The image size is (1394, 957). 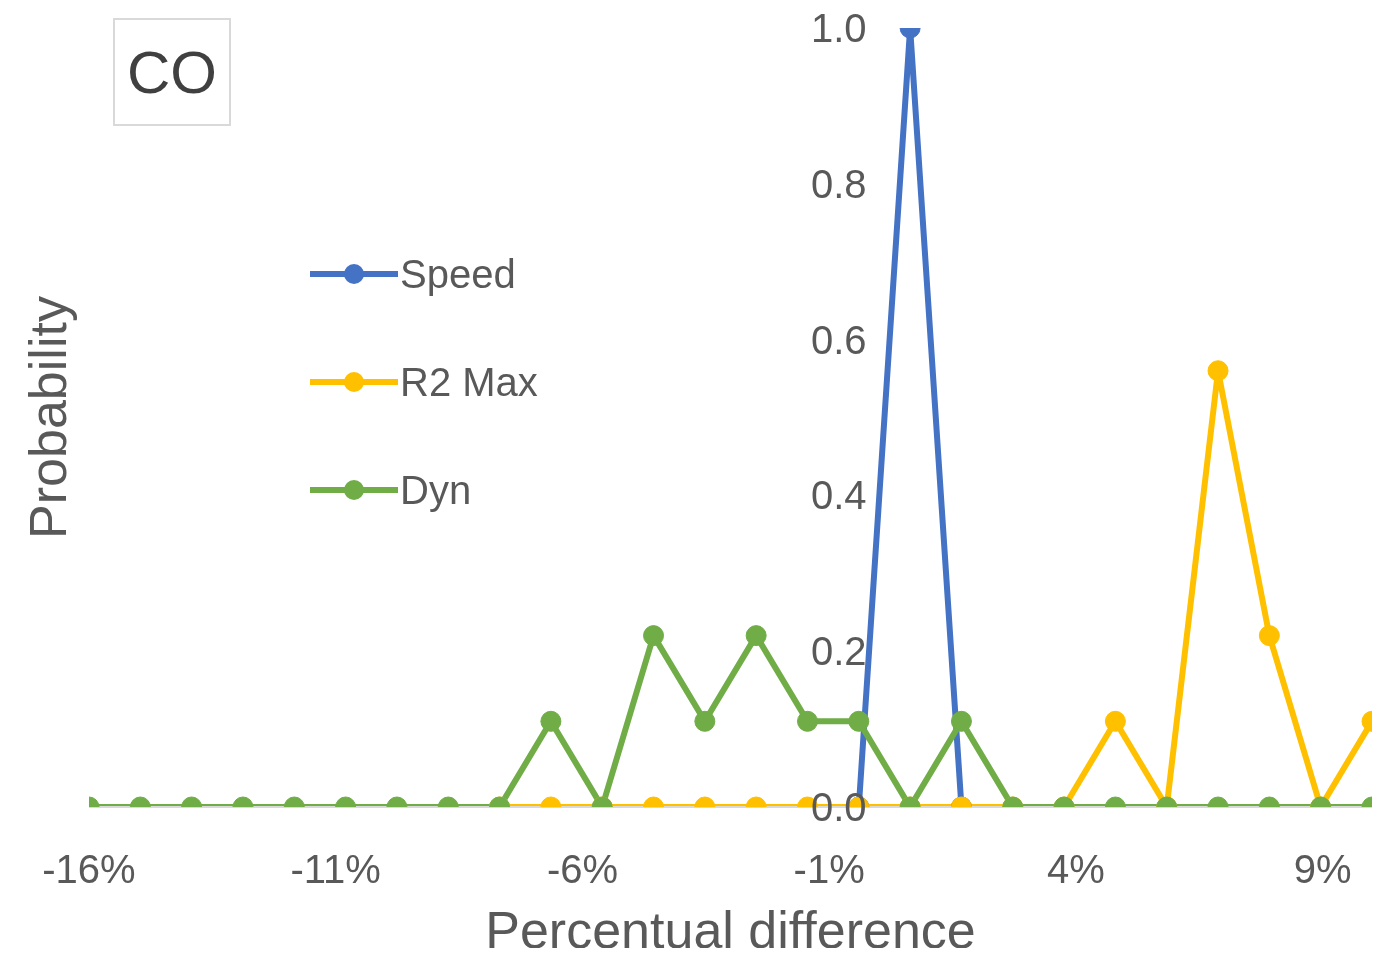 What do you see at coordinates (458, 274) in the screenshot?
I see `legend-label: Speed` at bounding box center [458, 274].